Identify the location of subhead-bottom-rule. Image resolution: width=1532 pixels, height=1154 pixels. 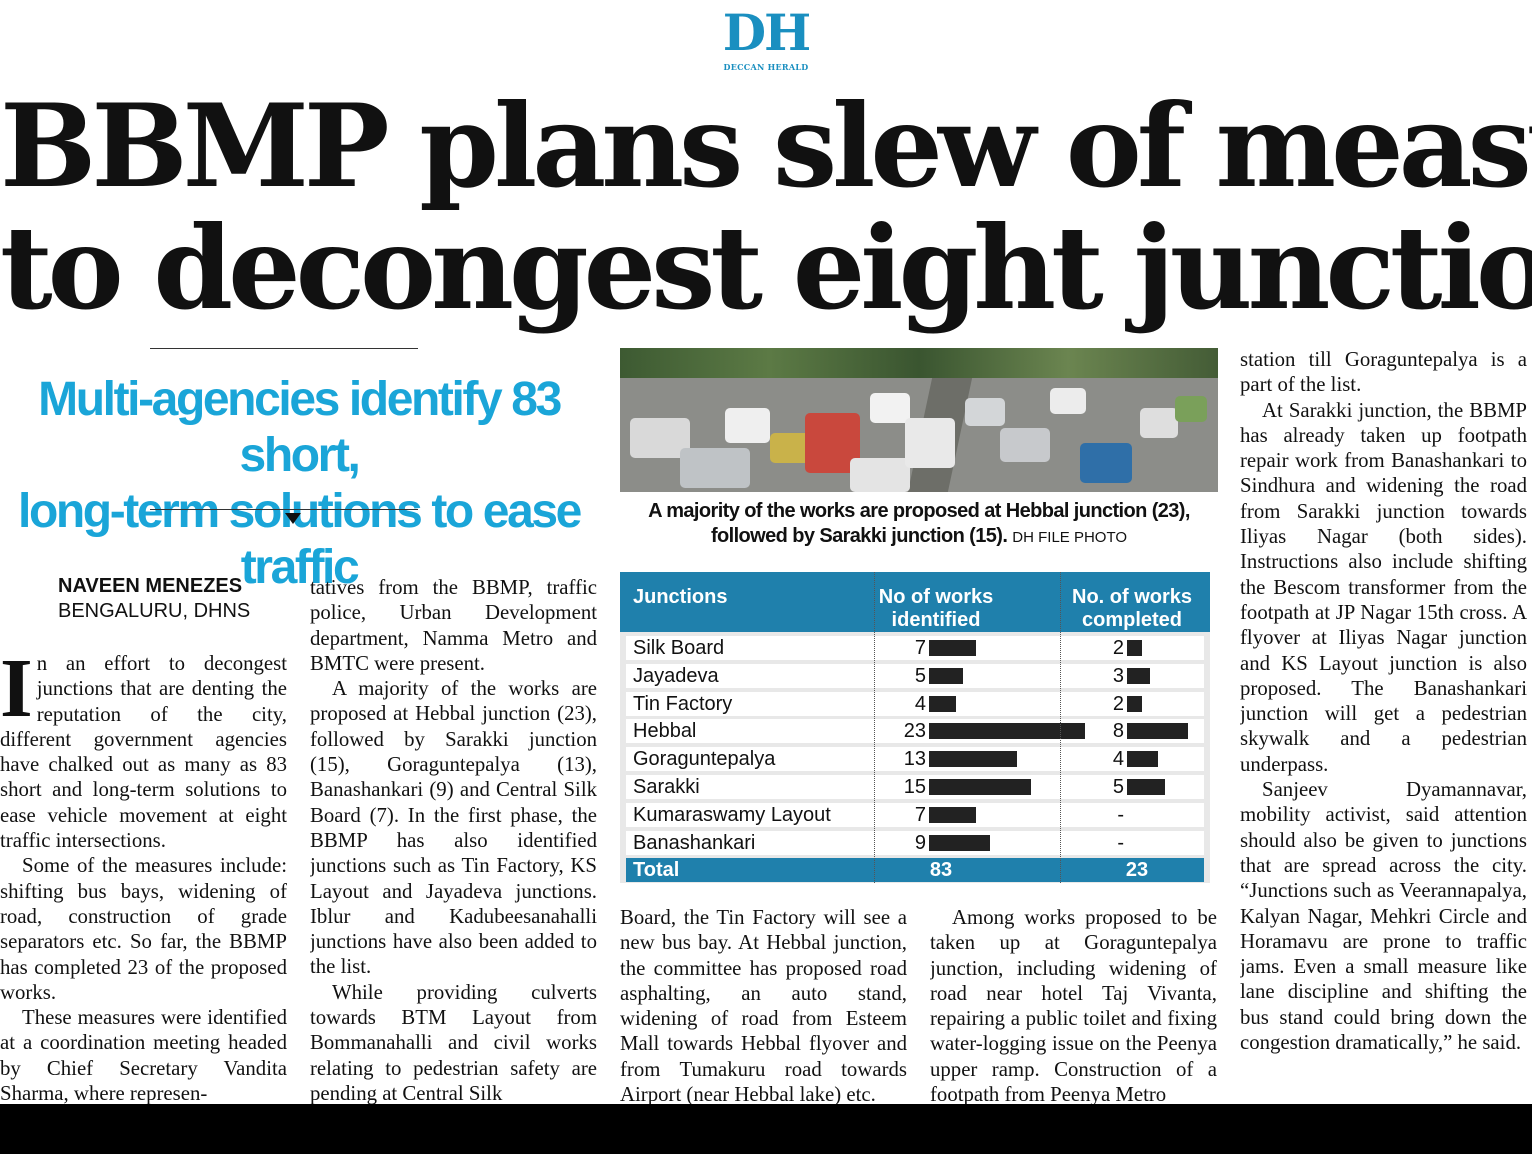
(284, 509).